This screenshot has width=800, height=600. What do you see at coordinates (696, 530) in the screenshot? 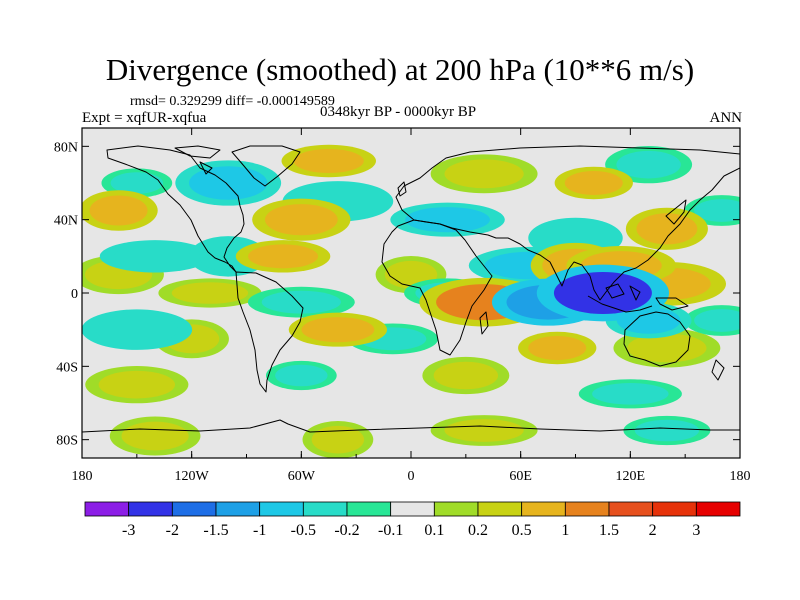
I see `colorbar-label: 3` at bounding box center [696, 530].